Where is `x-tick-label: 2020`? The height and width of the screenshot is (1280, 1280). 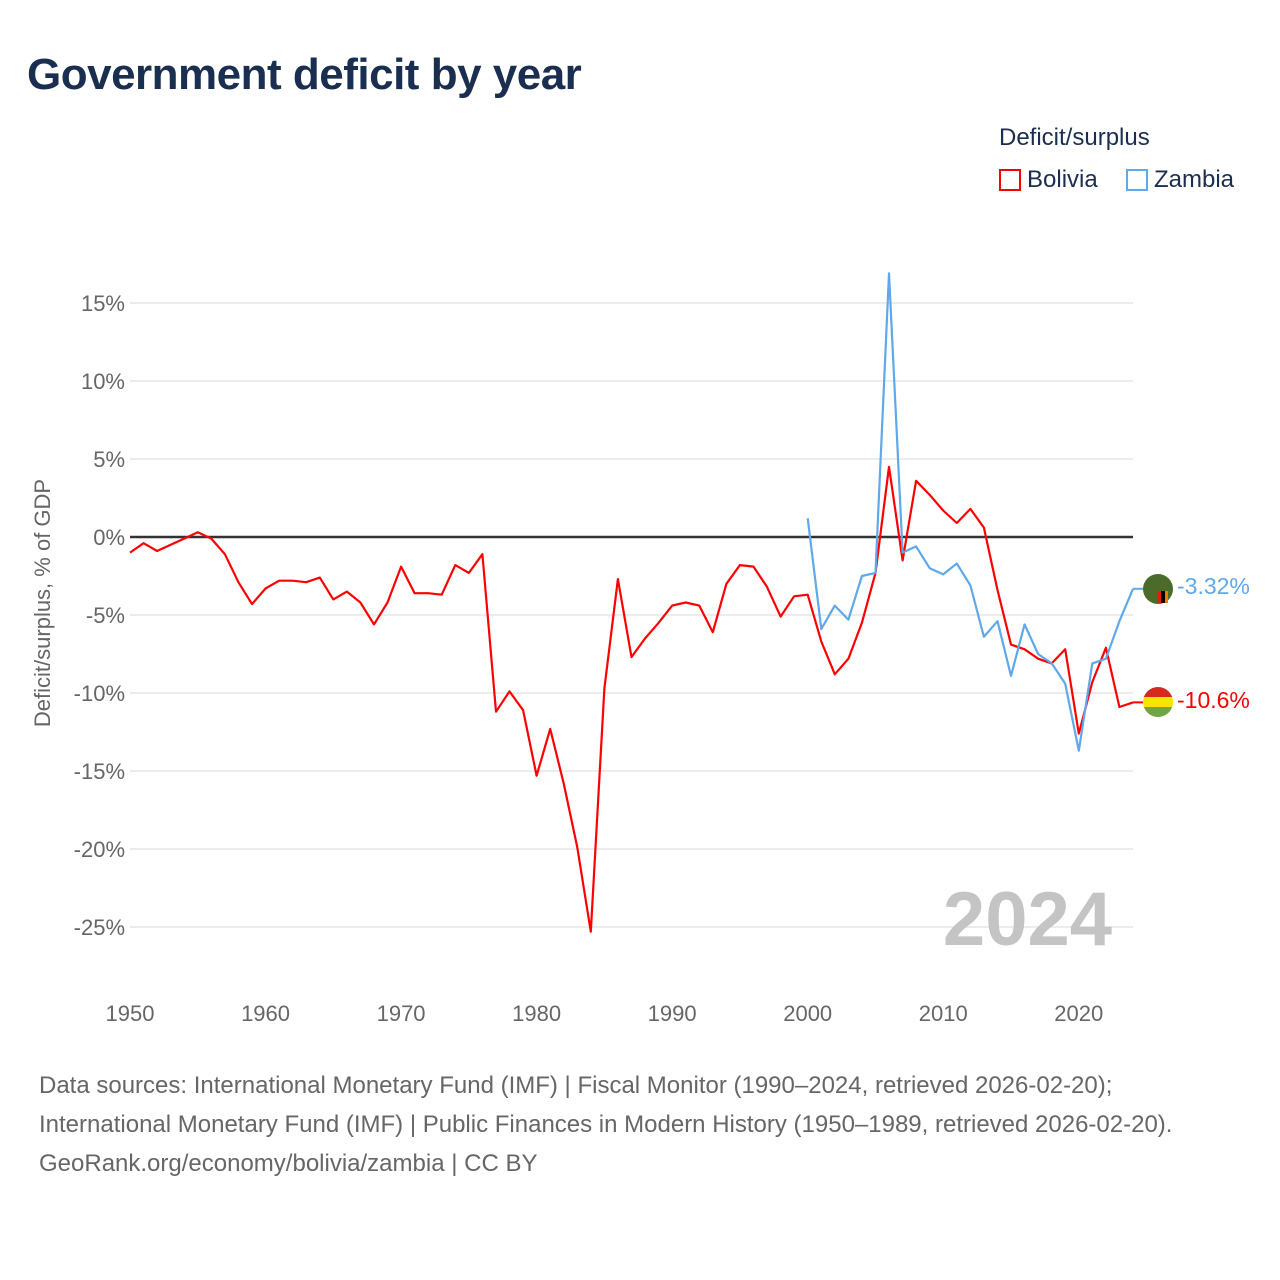
x-tick-label: 2020 is located at coordinates (1078, 1013).